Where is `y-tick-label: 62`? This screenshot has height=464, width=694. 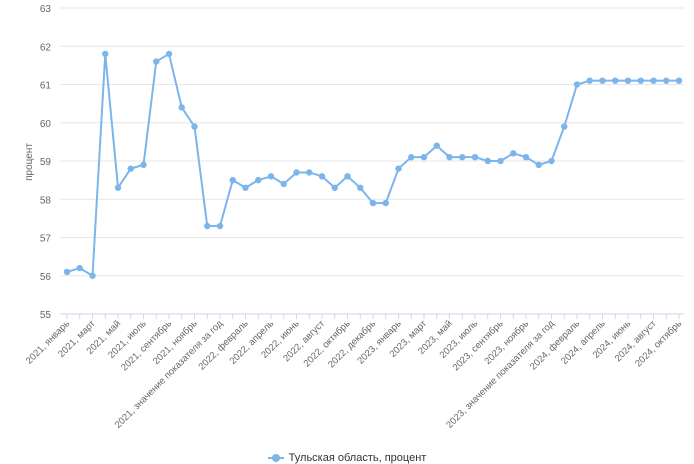
y-tick-label: 62 is located at coordinates (46, 47).